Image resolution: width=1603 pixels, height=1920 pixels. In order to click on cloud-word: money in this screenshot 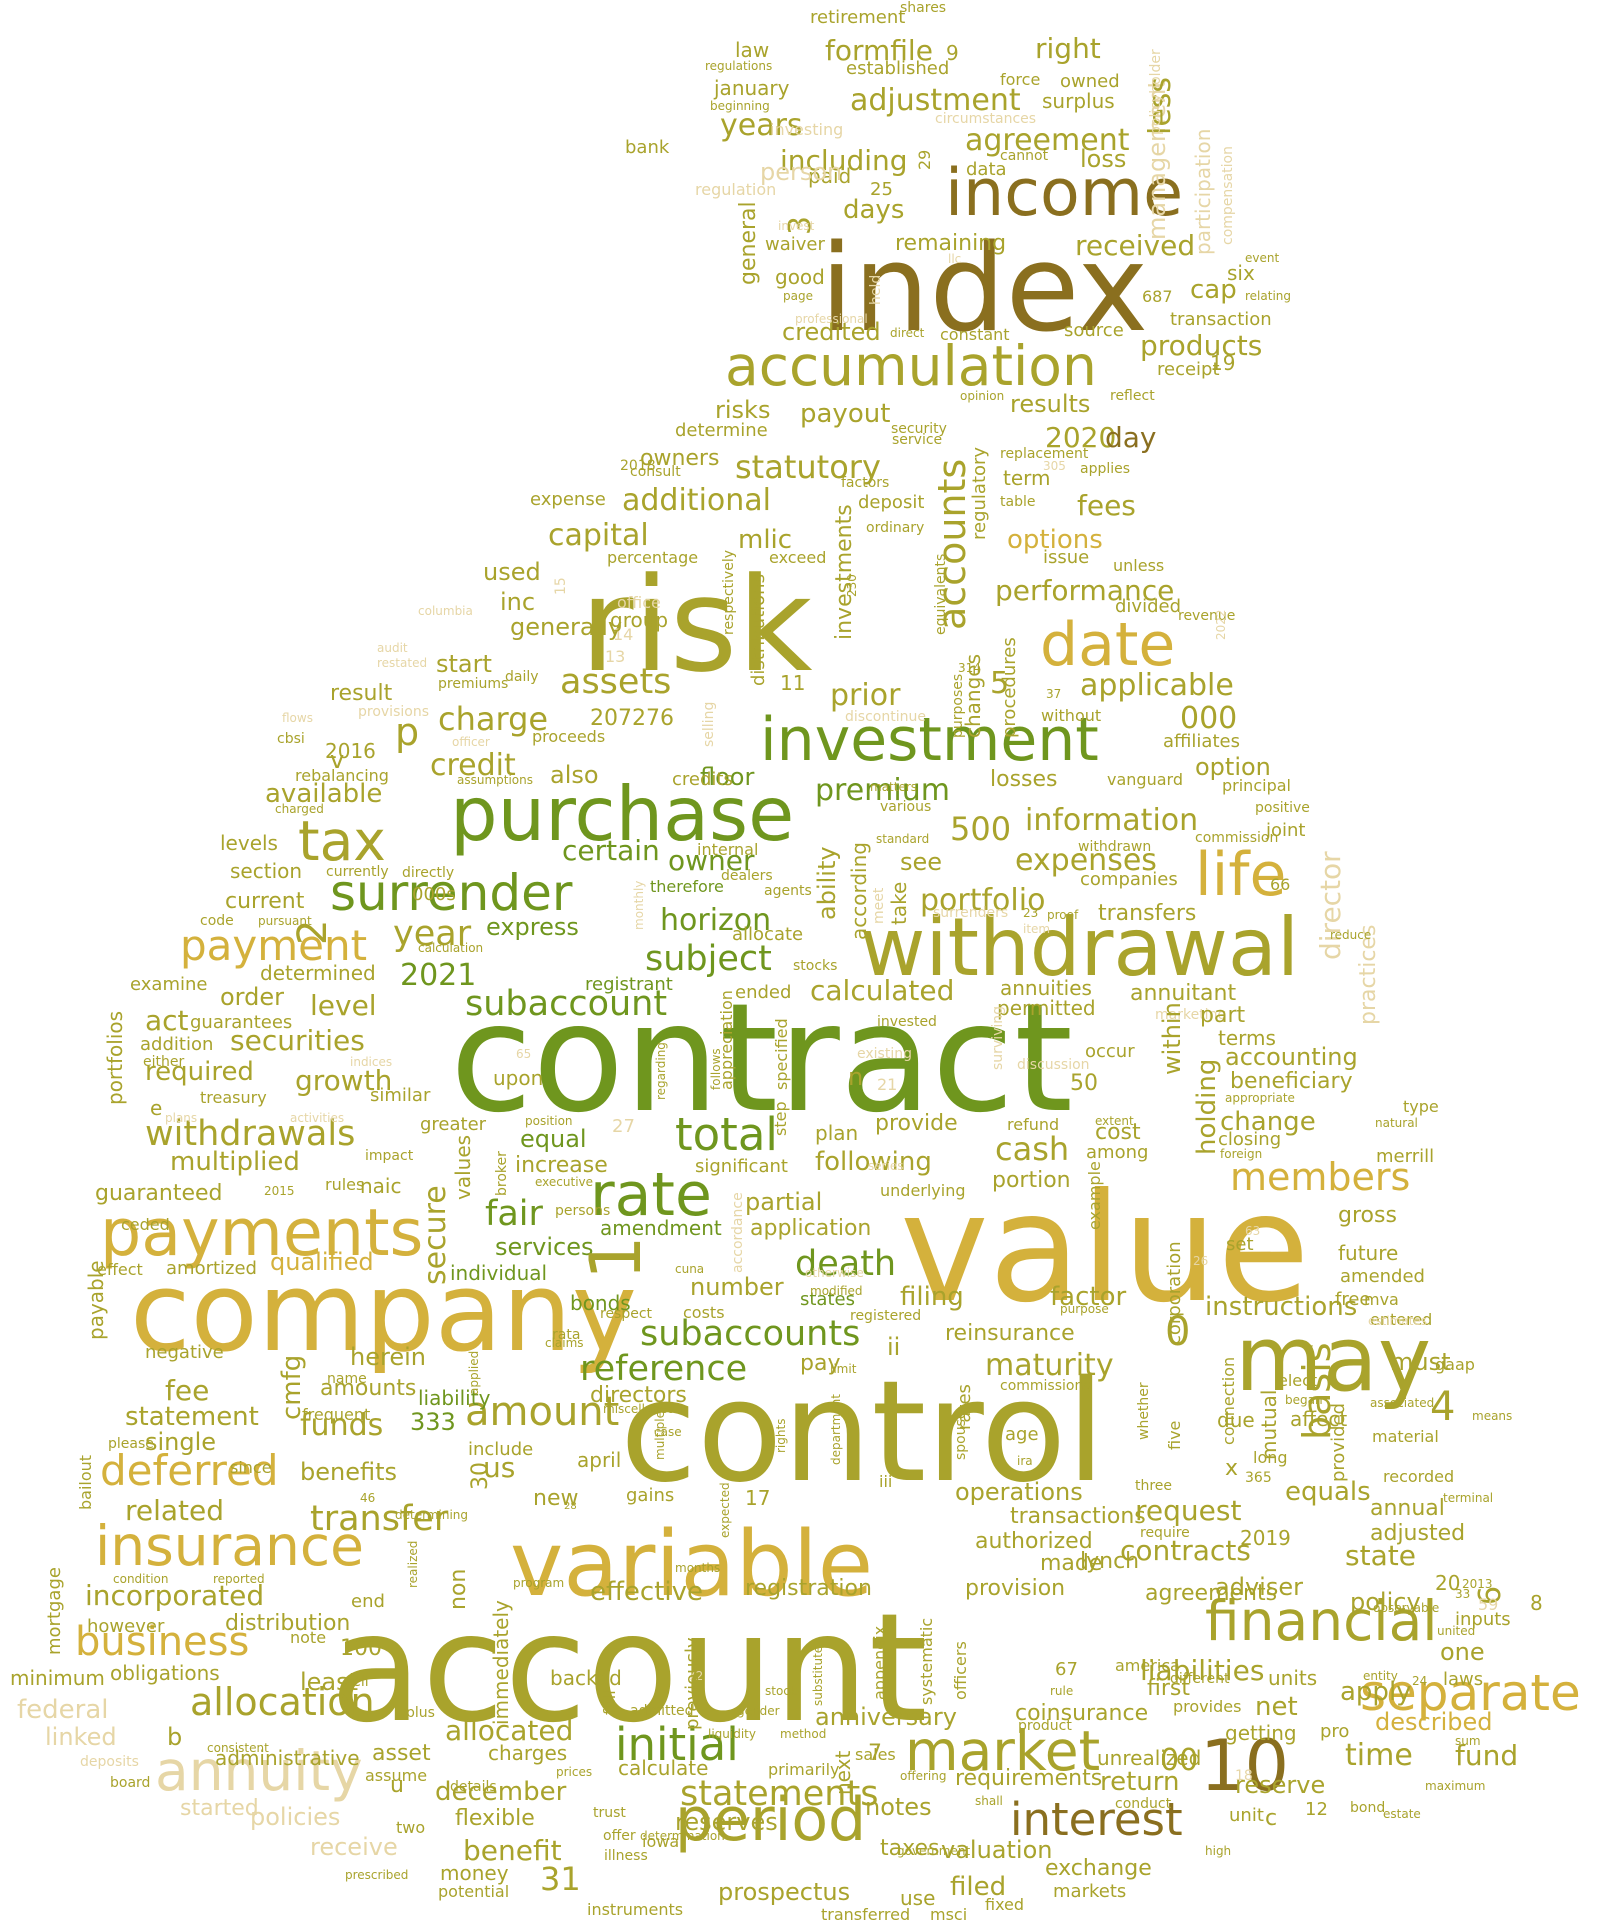, I will do `click(474, 1873)`.